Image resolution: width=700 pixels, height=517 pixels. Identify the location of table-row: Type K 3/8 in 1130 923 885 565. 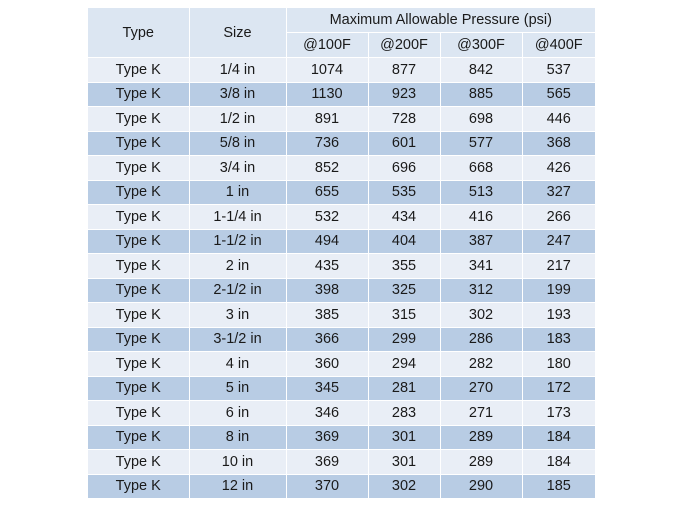
(342, 94).